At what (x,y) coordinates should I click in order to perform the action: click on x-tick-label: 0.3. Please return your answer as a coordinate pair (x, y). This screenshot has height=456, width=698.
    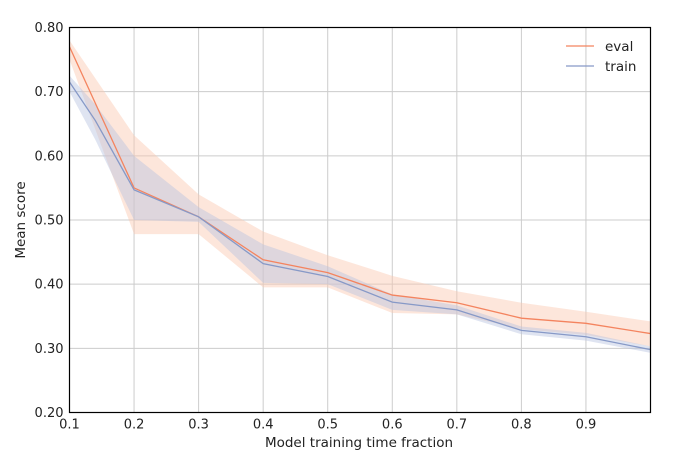
    Looking at the image, I should click on (198, 425).